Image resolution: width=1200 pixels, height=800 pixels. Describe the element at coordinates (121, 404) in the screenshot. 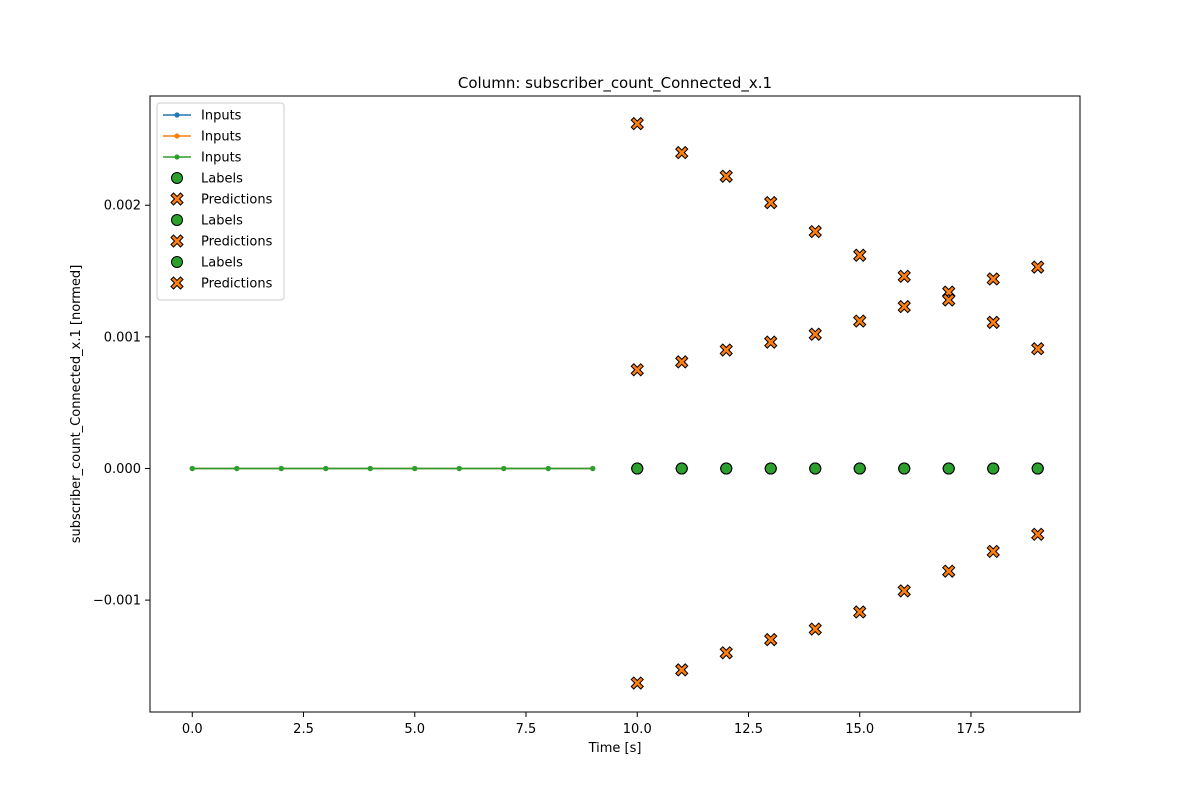

I see `y-axis: 0.002 0.001 0.000 −0.001` at that location.